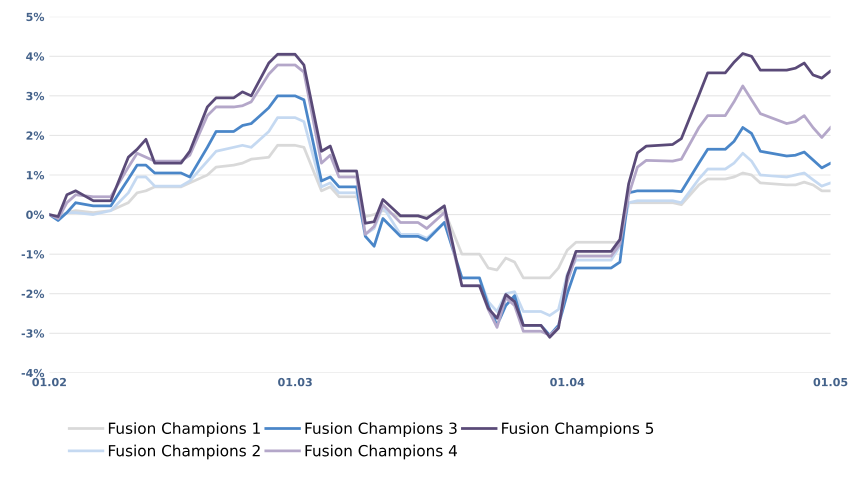 This screenshot has width=851, height=478. I want to click on y-tick-label: 1%, so click(35, 175).